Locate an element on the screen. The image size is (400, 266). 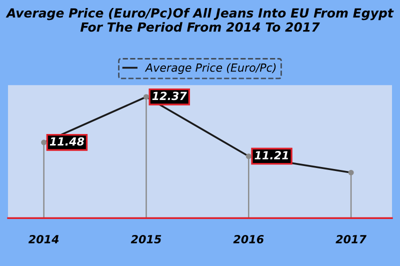
x-tick-label: 2015 is located at coordinates (146, 239).